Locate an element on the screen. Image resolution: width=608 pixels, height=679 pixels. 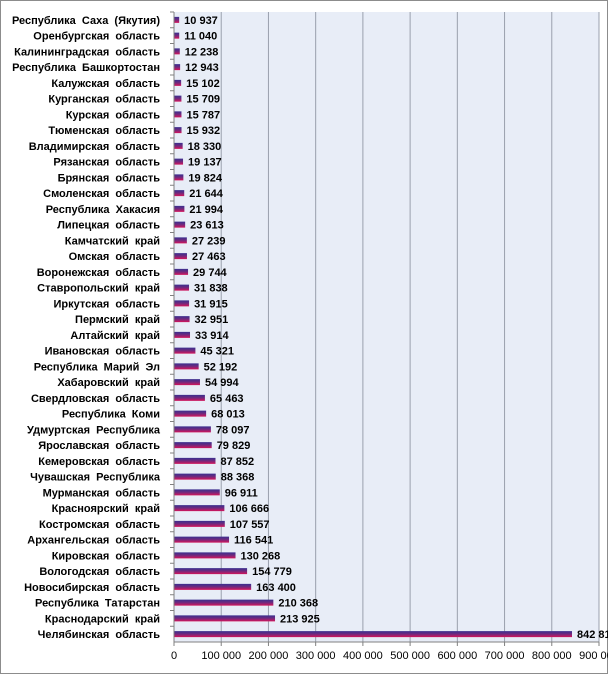
category-label: Чувашская Республика is located at coordinates (95, 478).